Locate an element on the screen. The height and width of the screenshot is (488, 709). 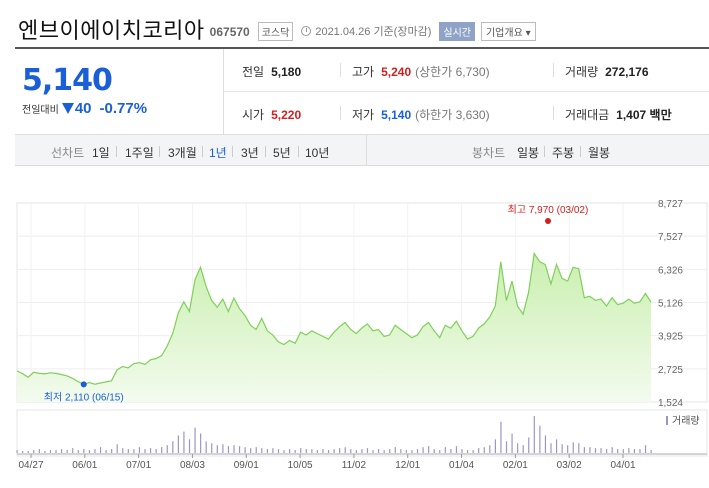
stat-open-value: 5,220 is located at coordinates (286, 114).